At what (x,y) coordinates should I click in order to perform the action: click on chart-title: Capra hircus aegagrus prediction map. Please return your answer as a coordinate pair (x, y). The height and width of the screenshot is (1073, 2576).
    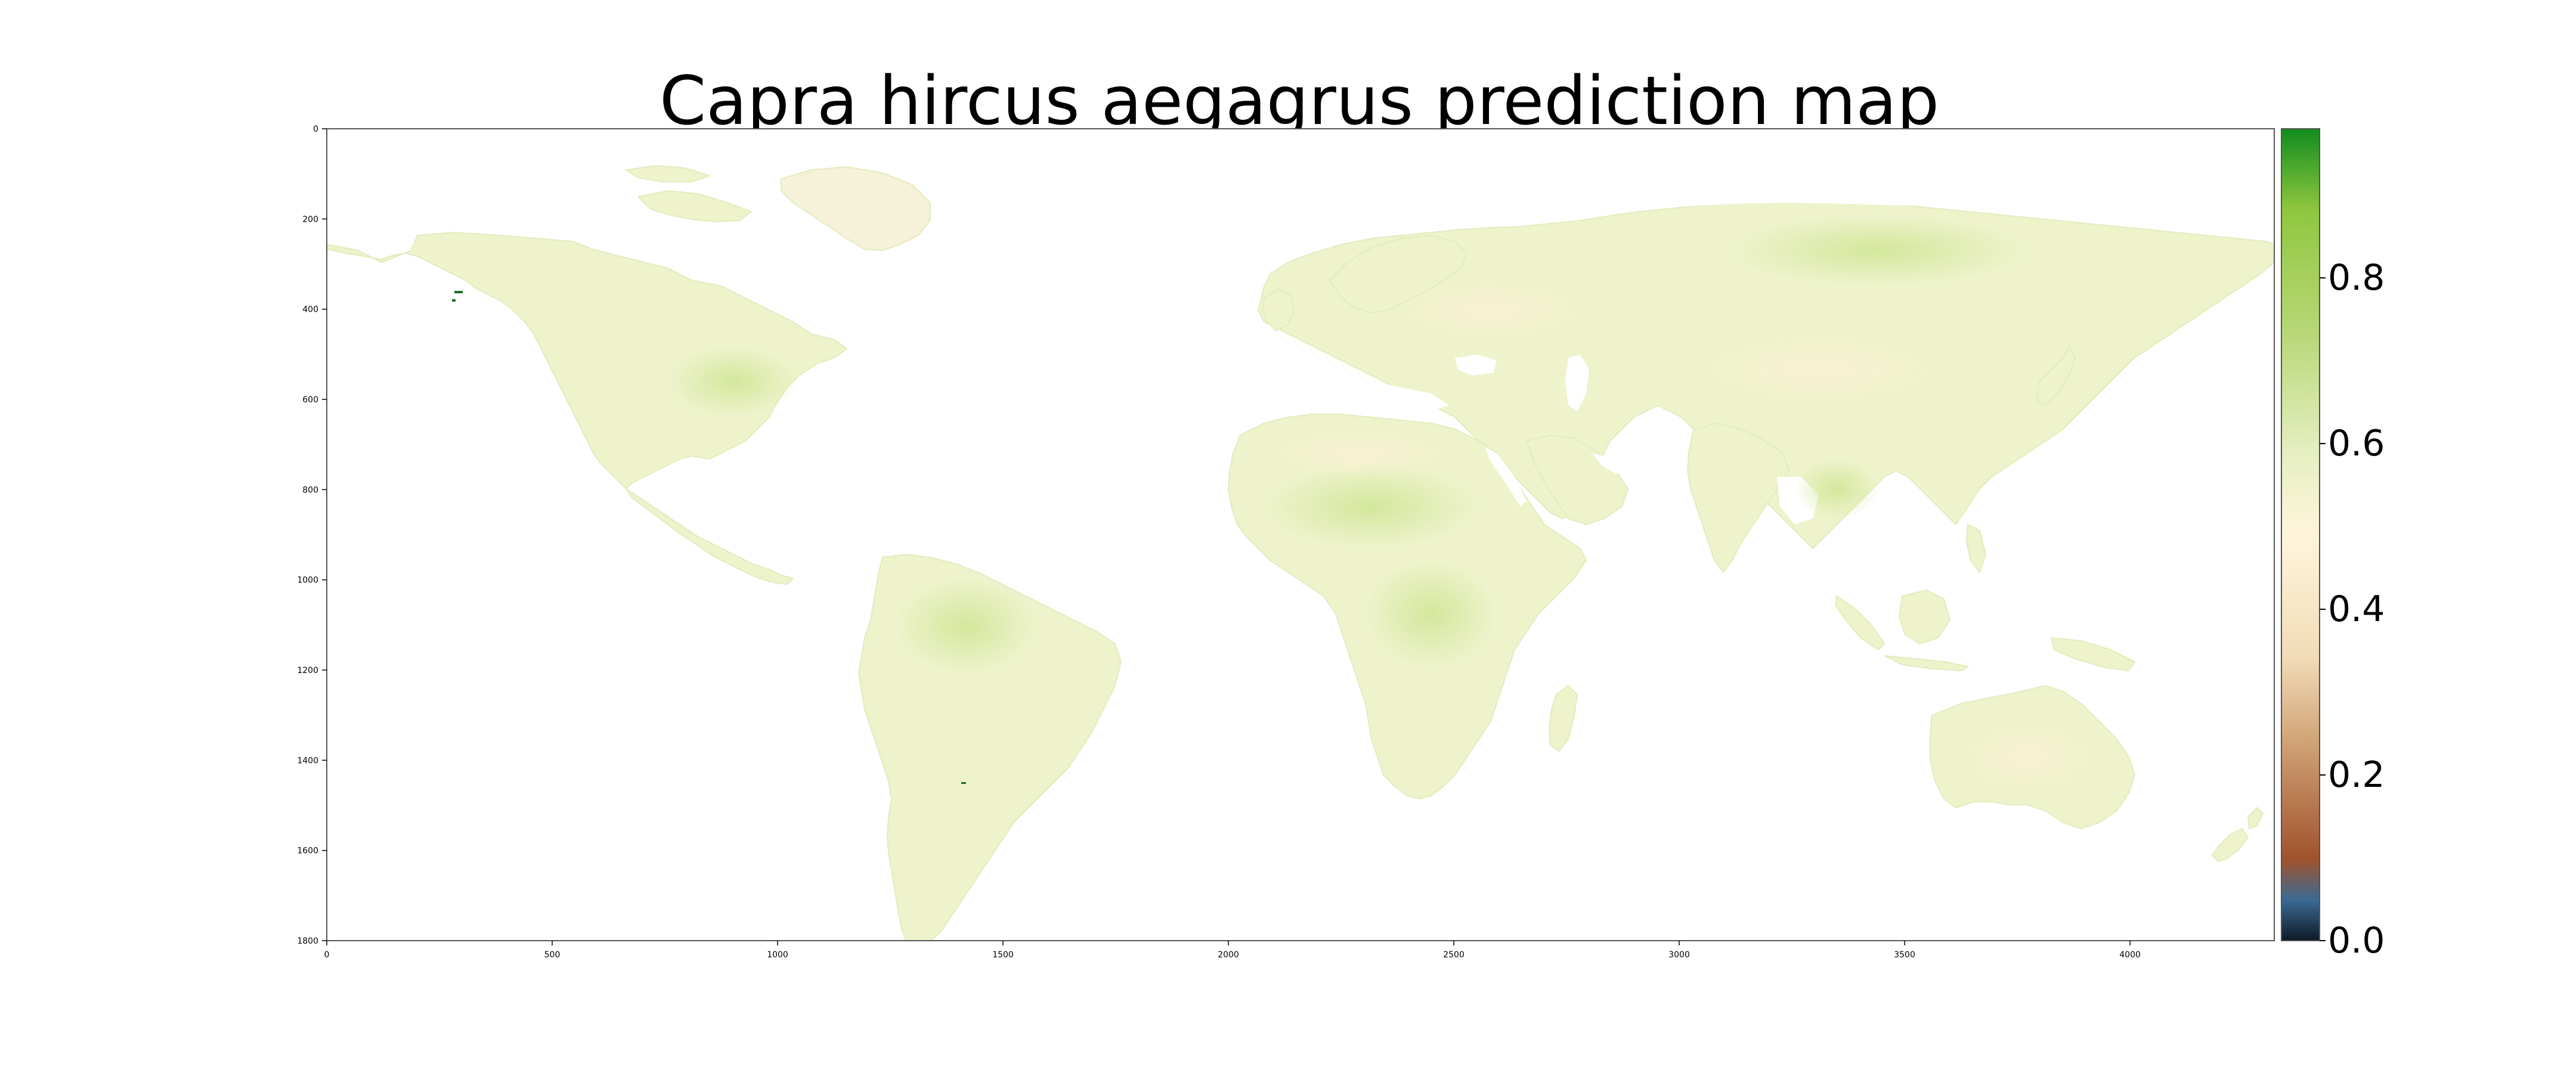
    Looking at the image, I should click on (1299, 101).